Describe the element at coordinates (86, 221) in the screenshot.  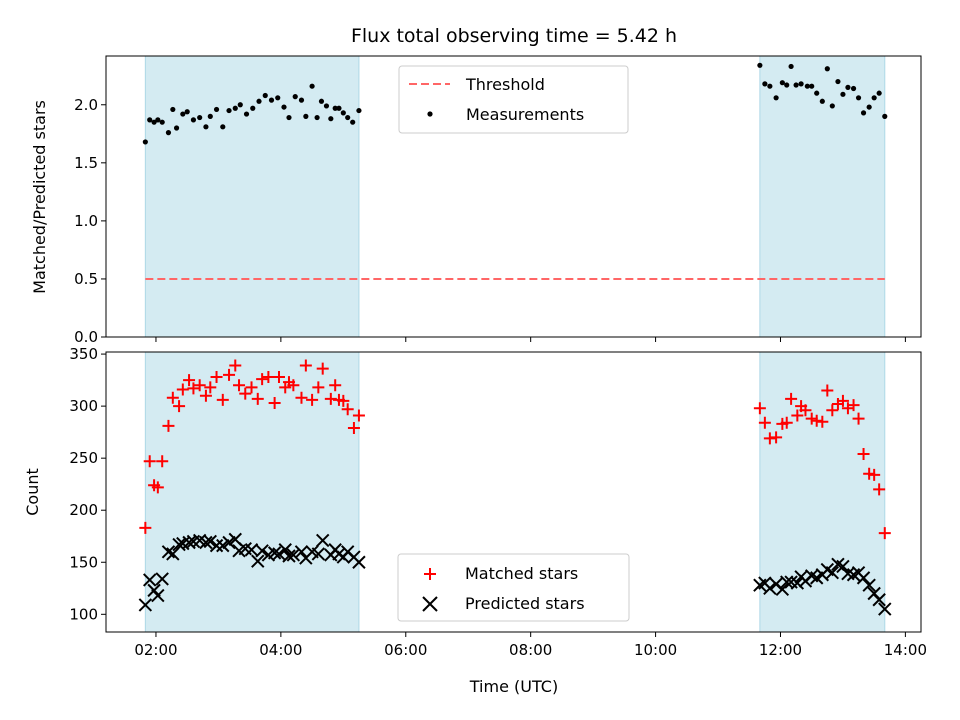
I see `y-tick-label: 1.0` at that location.